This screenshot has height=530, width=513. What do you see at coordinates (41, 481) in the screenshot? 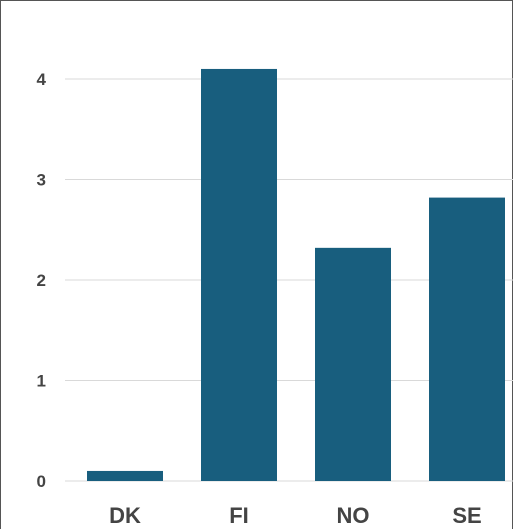
I see `y-tick-label: 0` at bounding box center [41, 481].